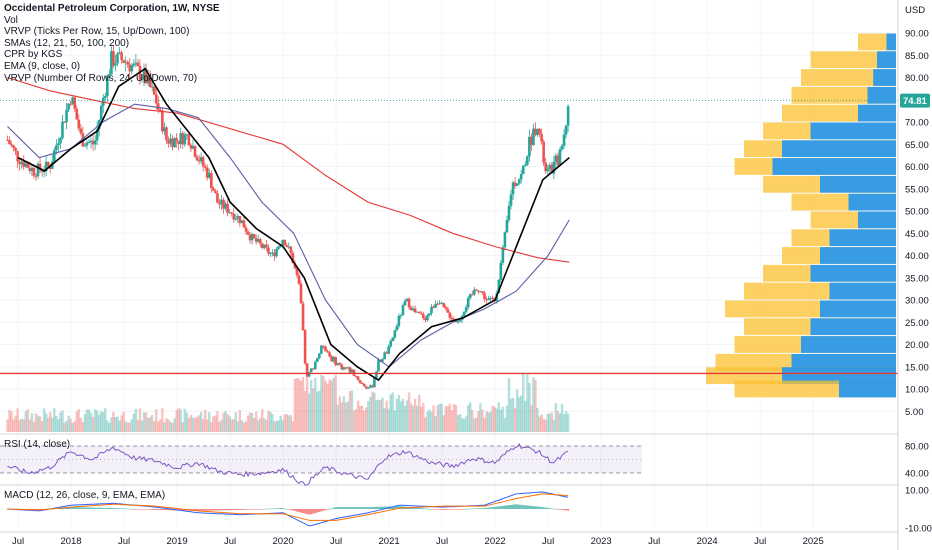  I want to click on price-tick-label: 40.00, so click(917, 256).